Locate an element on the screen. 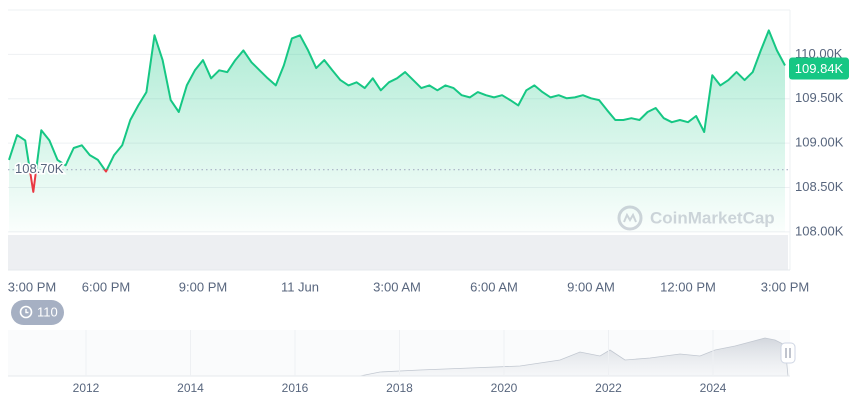  navigator-handle is located at coordinates (788, 353).